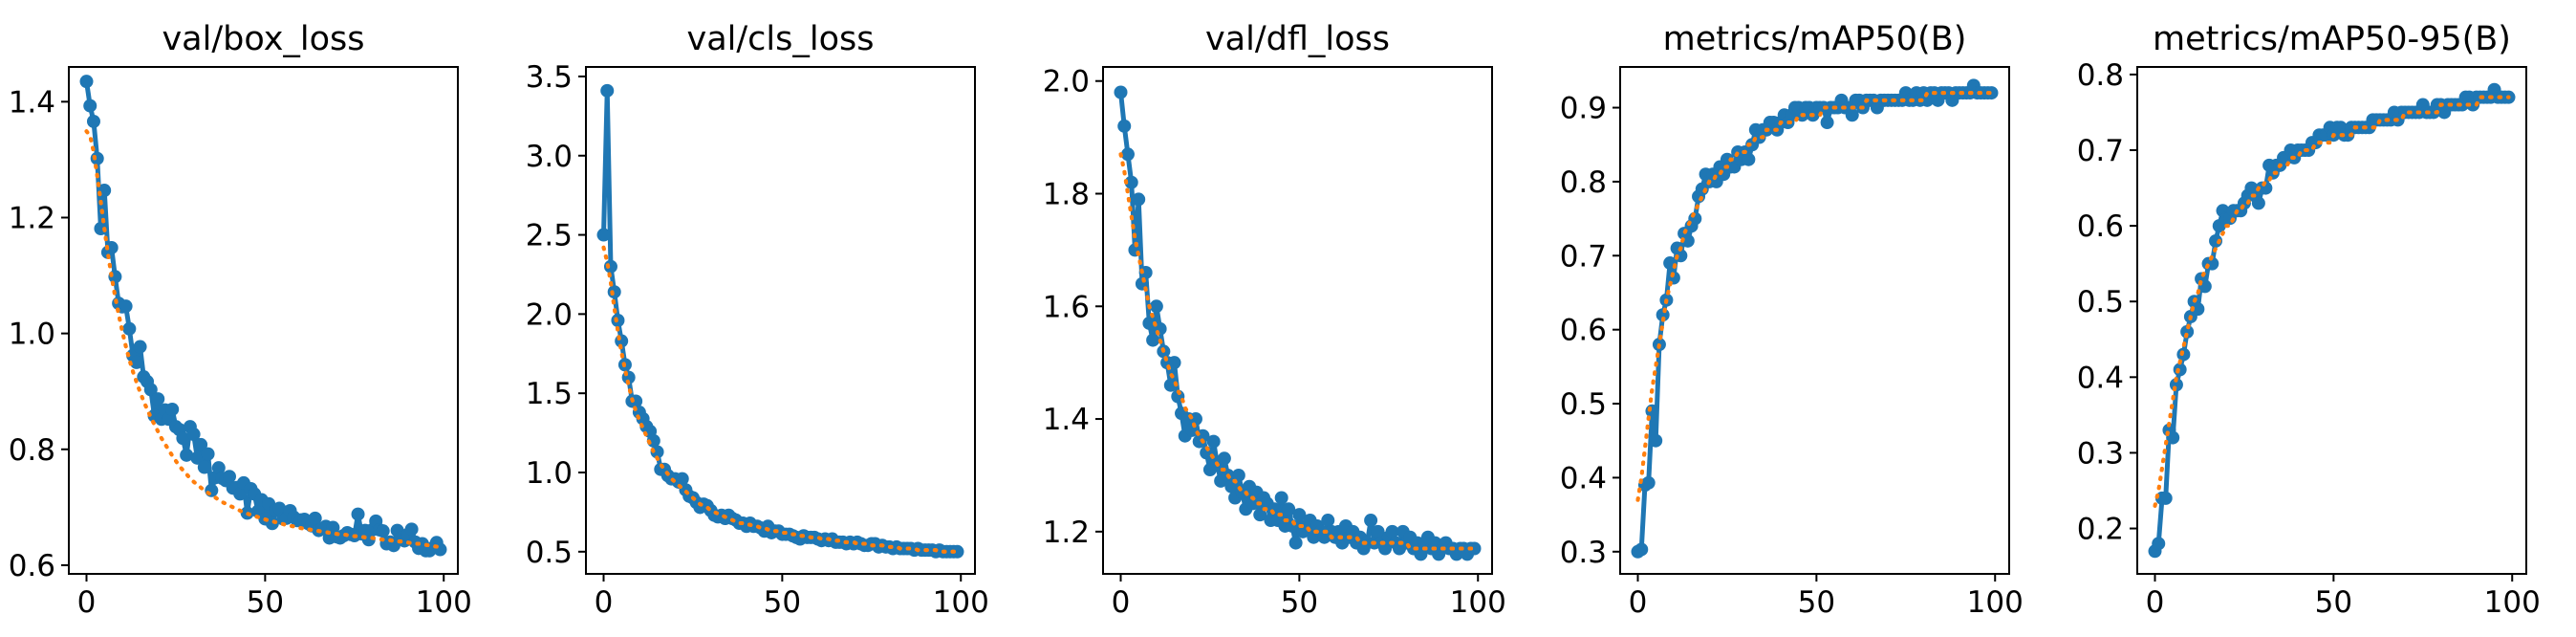 This screenshot has width=2576, height=637. Describe the element at coordinates (781, 39) in the screenshot. I see `chart-title: val/cls_loss` at that location.